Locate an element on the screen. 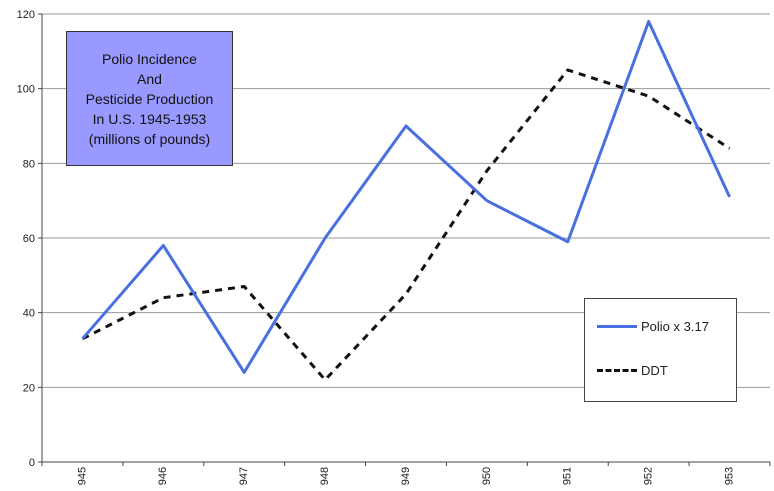 Image resolution: width=774 pixels, height=491 pixels. title-line: In U.S. 1945-1953 is located at coordinates (149, 118).